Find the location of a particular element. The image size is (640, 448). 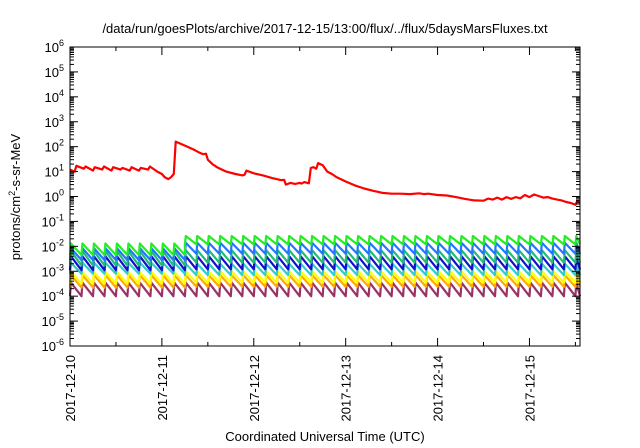

y-tick-label: 10⁰ is located at coordinates (54, 196).